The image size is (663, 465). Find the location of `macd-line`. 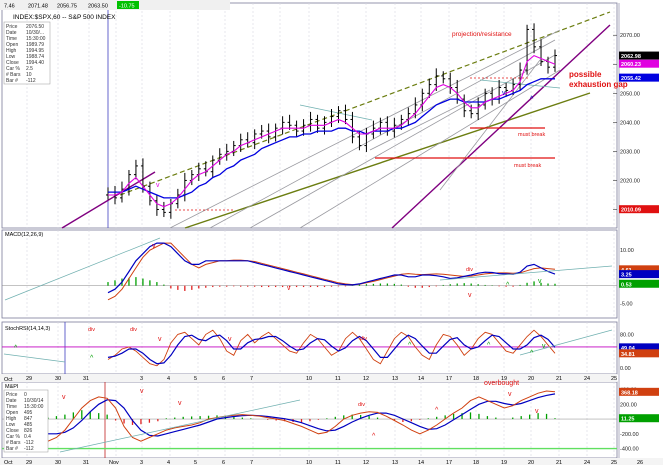

macd-line is located at coordinates (331, 268).